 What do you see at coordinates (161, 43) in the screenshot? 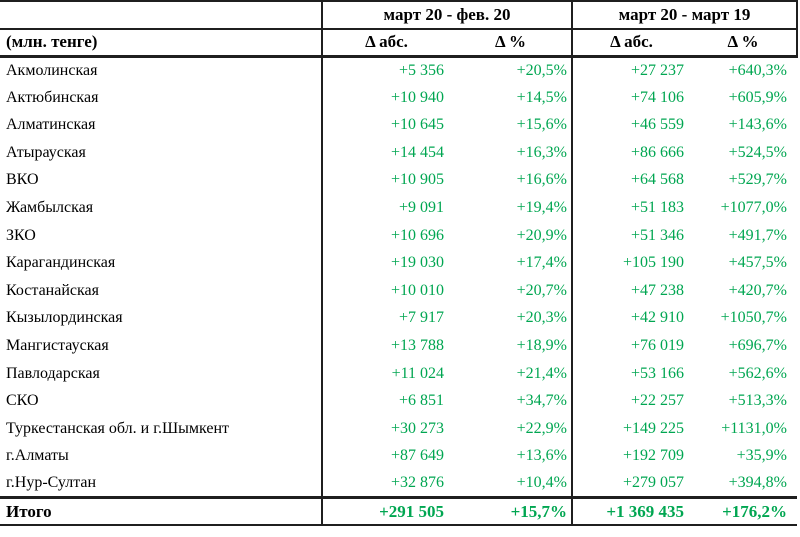
I see `unit-label: (млн. тенге)` at bounding box center [161, 43].